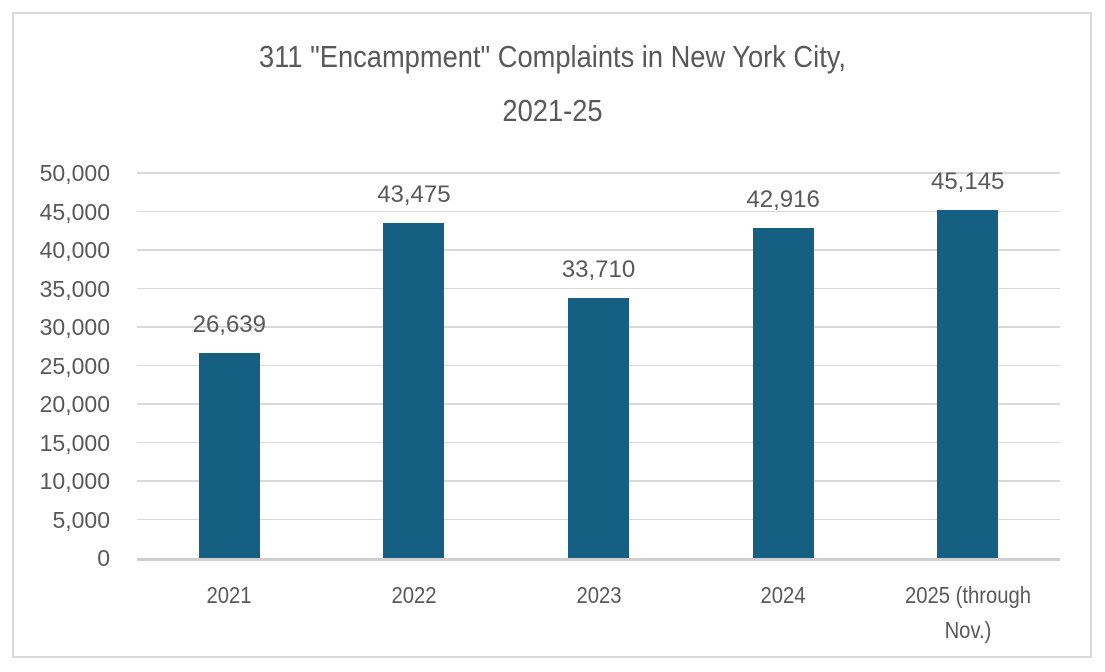 The width and height of the screenshot is (1105, 672). What do you see at coordinates (74, 481) in the screenshot?
I see `y-axis-tick-label-10,000: 10,000` at bounding box center [74, 481].